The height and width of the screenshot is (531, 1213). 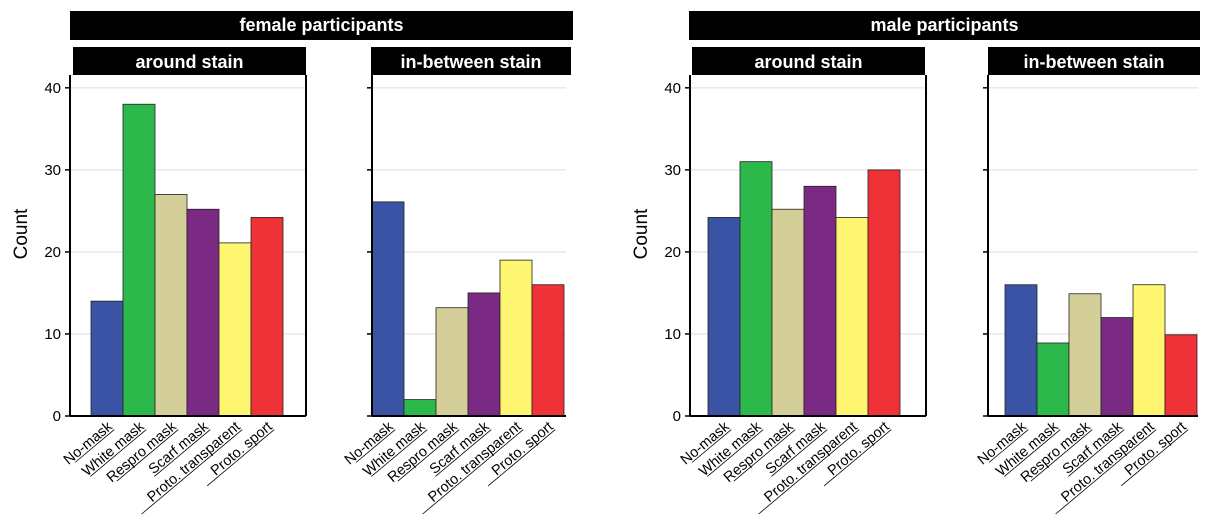 I want to click on group-title: male participants, so click(x=944, y=25).